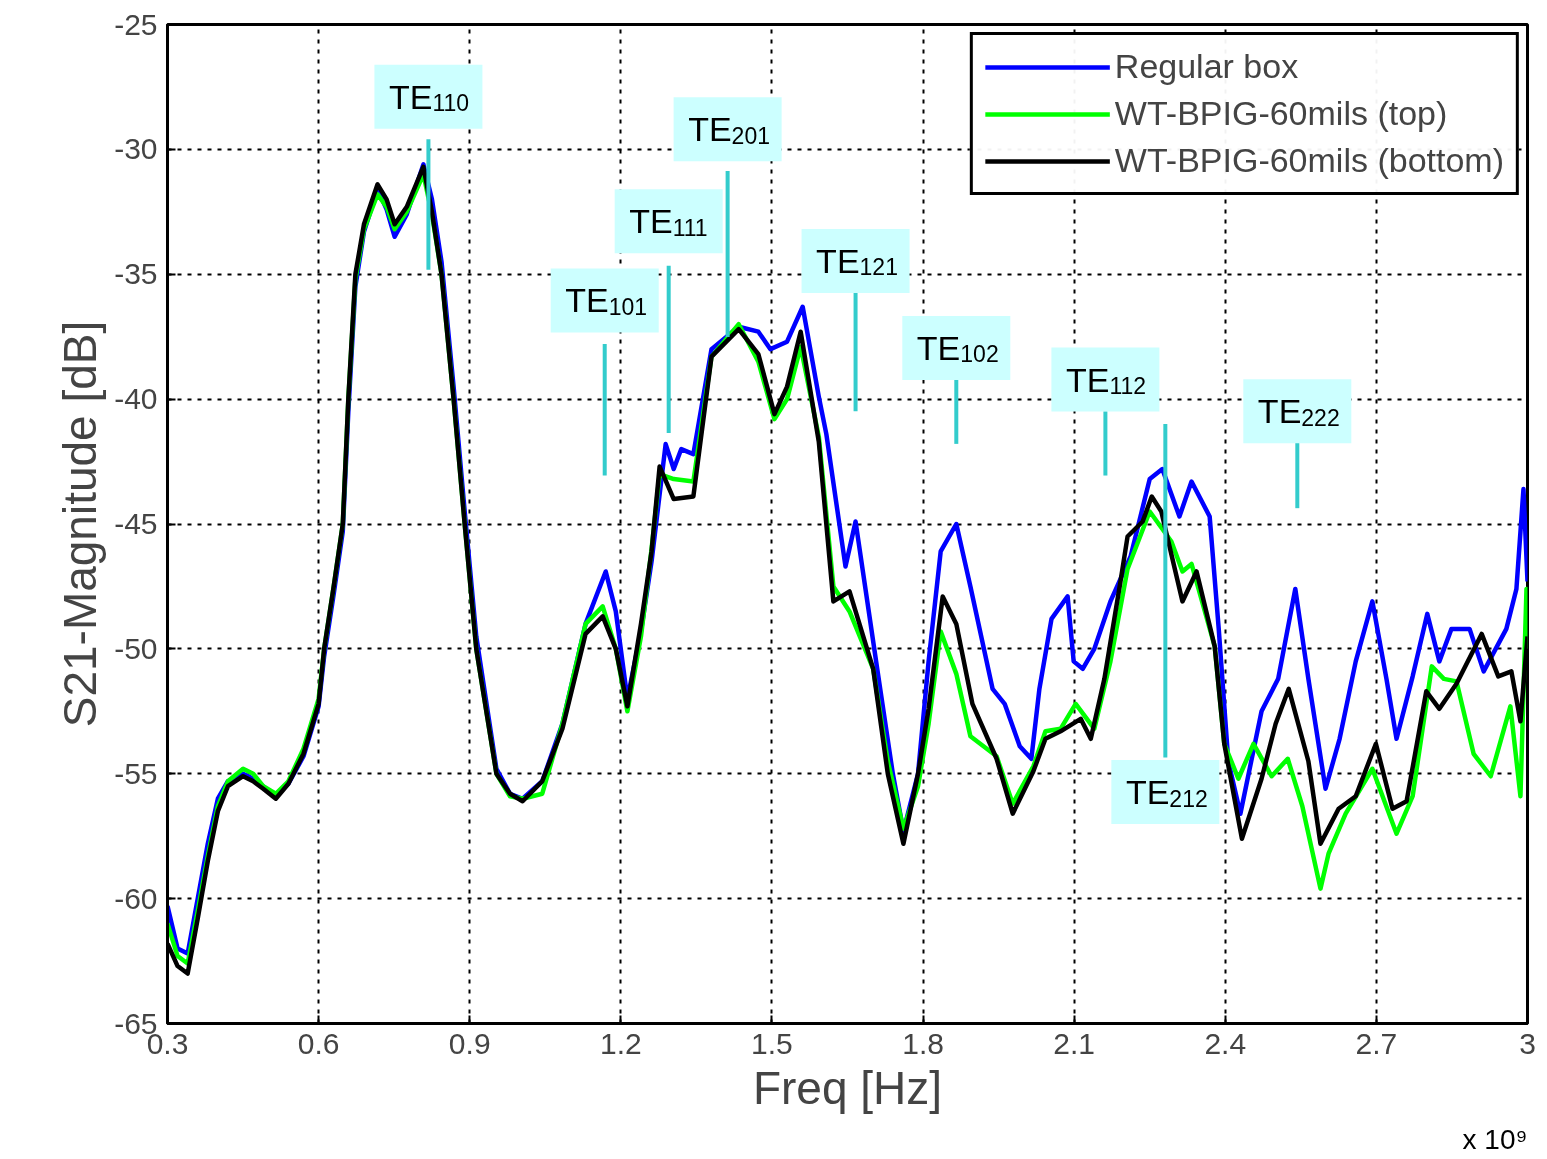 This screenshot has width=1547, height=1159. Describe the element at coordinates (772, 1043) in the screenshot. I see `x-tick-label: 1.5` at that location.